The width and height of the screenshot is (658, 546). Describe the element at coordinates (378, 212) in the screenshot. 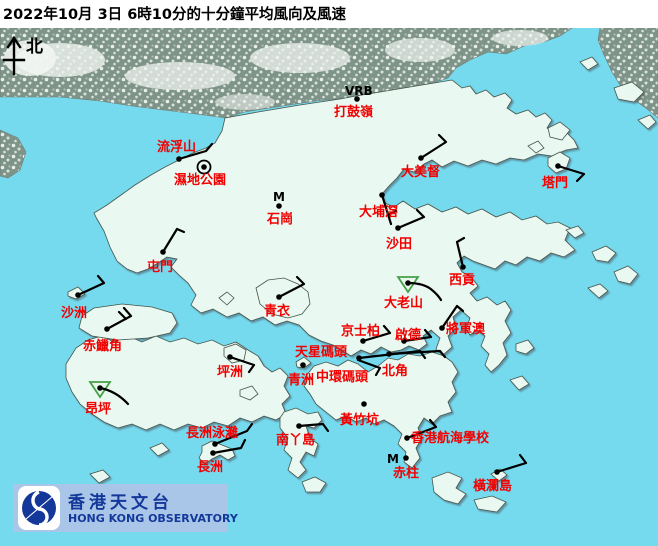

I see `station-label: 大埔滘` at that location.